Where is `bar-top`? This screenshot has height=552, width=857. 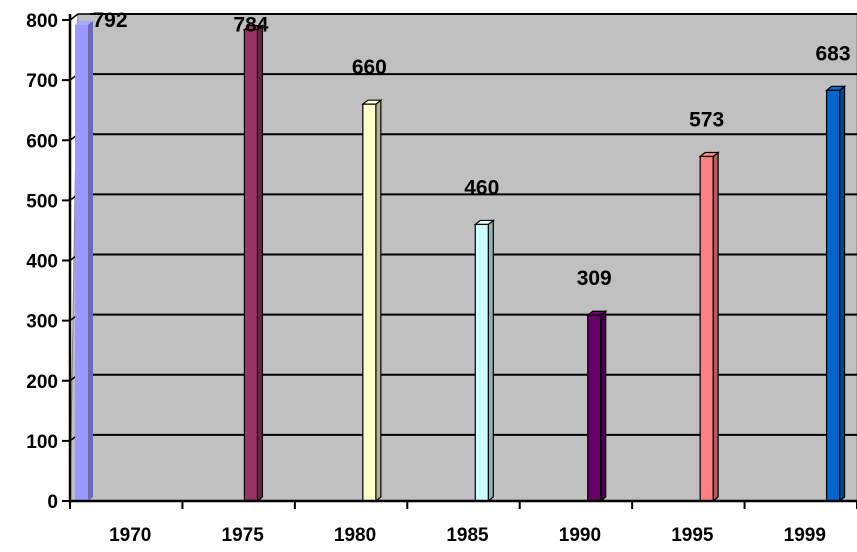 bar-top is located at coordinates (84, 22).